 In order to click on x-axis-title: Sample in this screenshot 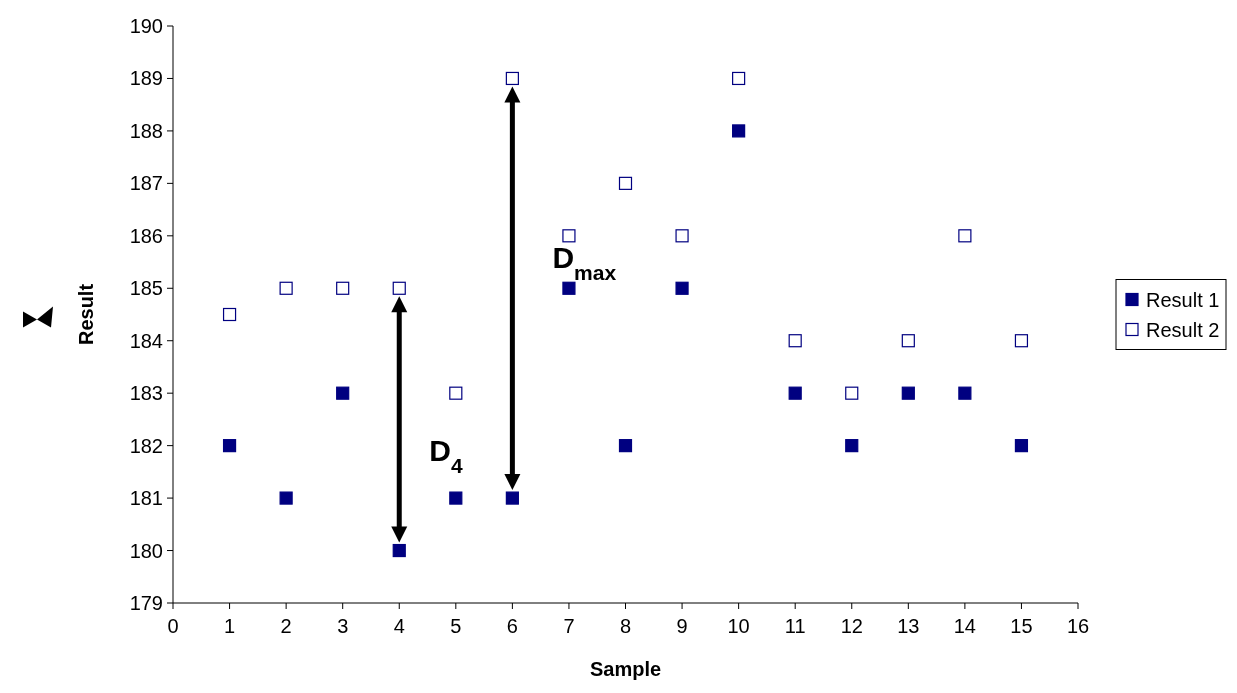, I will do `click(625, 669)`.